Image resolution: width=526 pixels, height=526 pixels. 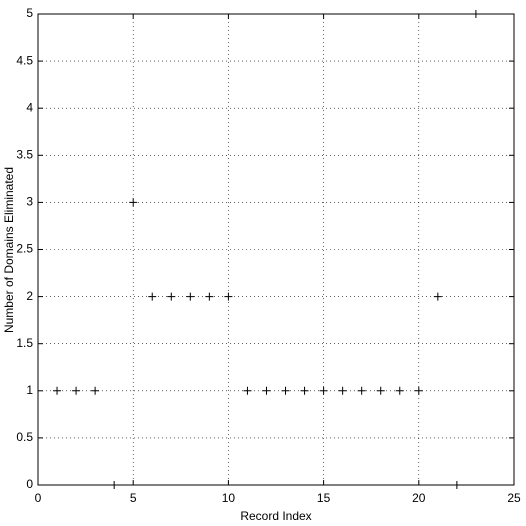 I want to click on y-tick-label: 0, so click(x=29, y=484).